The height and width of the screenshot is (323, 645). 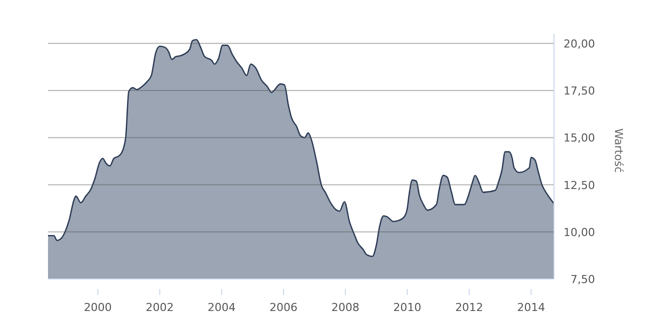 I want to click on x-tick-label: 2014, so click(x=531, y=307).